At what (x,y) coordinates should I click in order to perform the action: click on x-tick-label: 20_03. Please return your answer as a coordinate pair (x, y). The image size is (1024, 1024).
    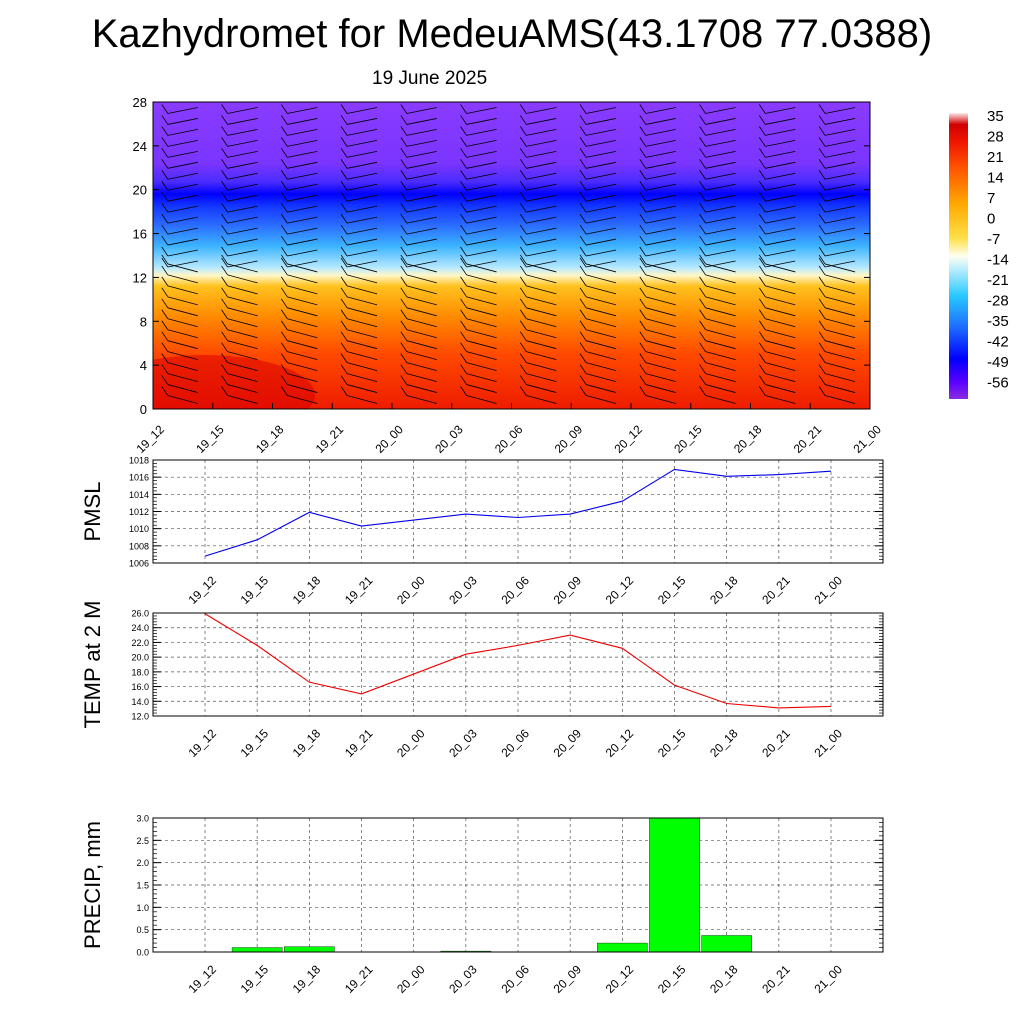
    Looking at the image, I should click on (463, 590).